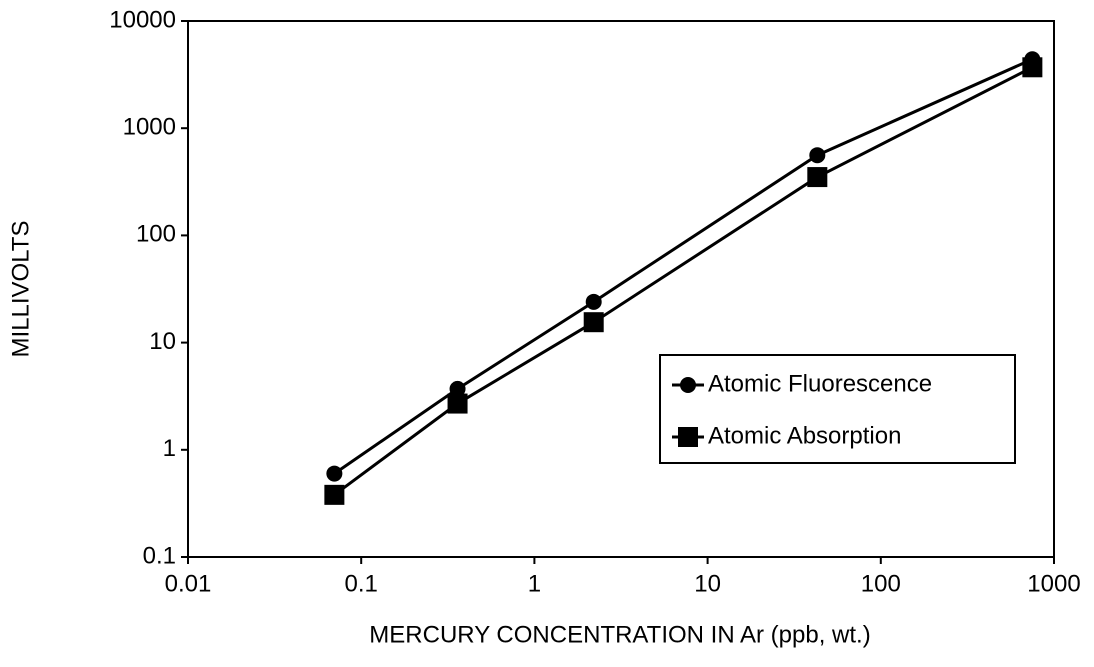 The height and width of the screenshot is (667, 1094). Describe the element at coordinates (804, 435) in the screenshot. I see `legend-label: Atomic Absorption` at that location.